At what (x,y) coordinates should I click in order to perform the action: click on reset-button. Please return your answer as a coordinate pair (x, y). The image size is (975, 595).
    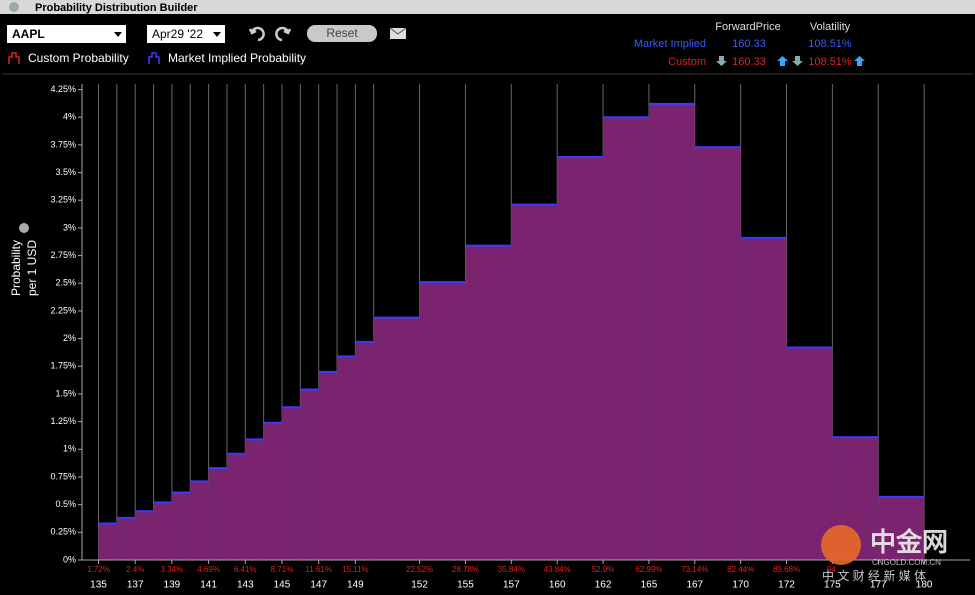
    Looking at the image, I should click on (342, 33).